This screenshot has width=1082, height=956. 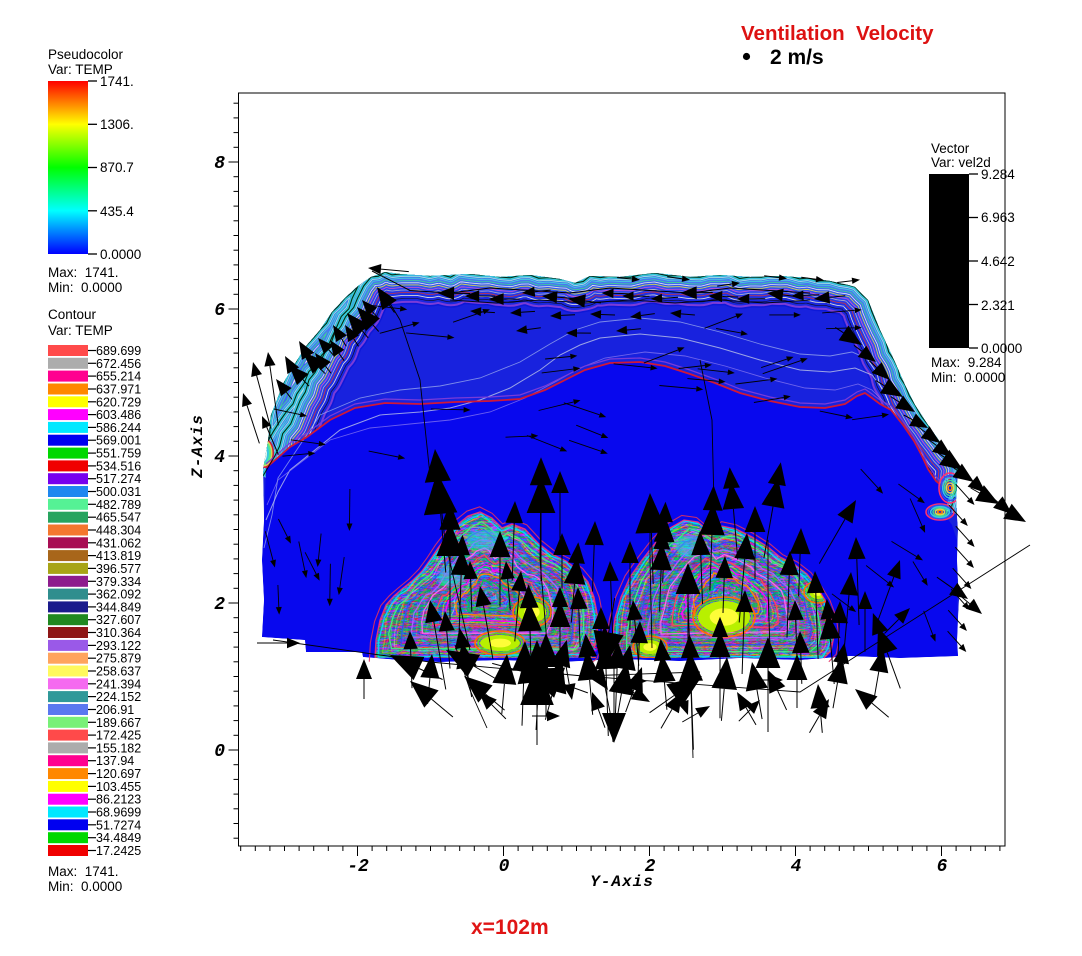 What do you see at coordinates (118, 723) in the screenshot?
I see `svg-text: 189.667` at bounding box center [118, 723].